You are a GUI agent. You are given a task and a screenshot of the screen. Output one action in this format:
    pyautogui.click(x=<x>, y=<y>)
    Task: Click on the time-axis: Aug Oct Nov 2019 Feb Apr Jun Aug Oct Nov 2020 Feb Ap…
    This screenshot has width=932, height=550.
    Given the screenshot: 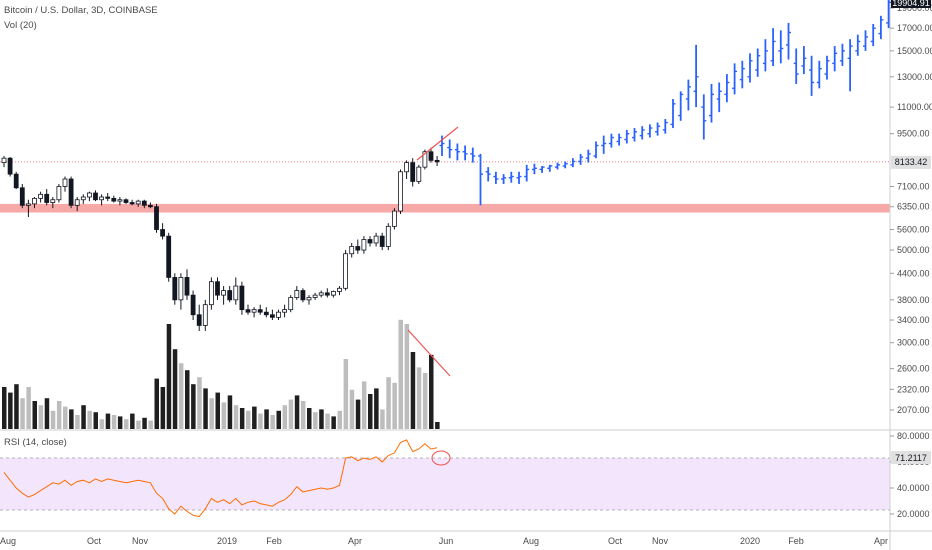 What is the action you would take?
    pyautogui.click(x=444, y=541)
    